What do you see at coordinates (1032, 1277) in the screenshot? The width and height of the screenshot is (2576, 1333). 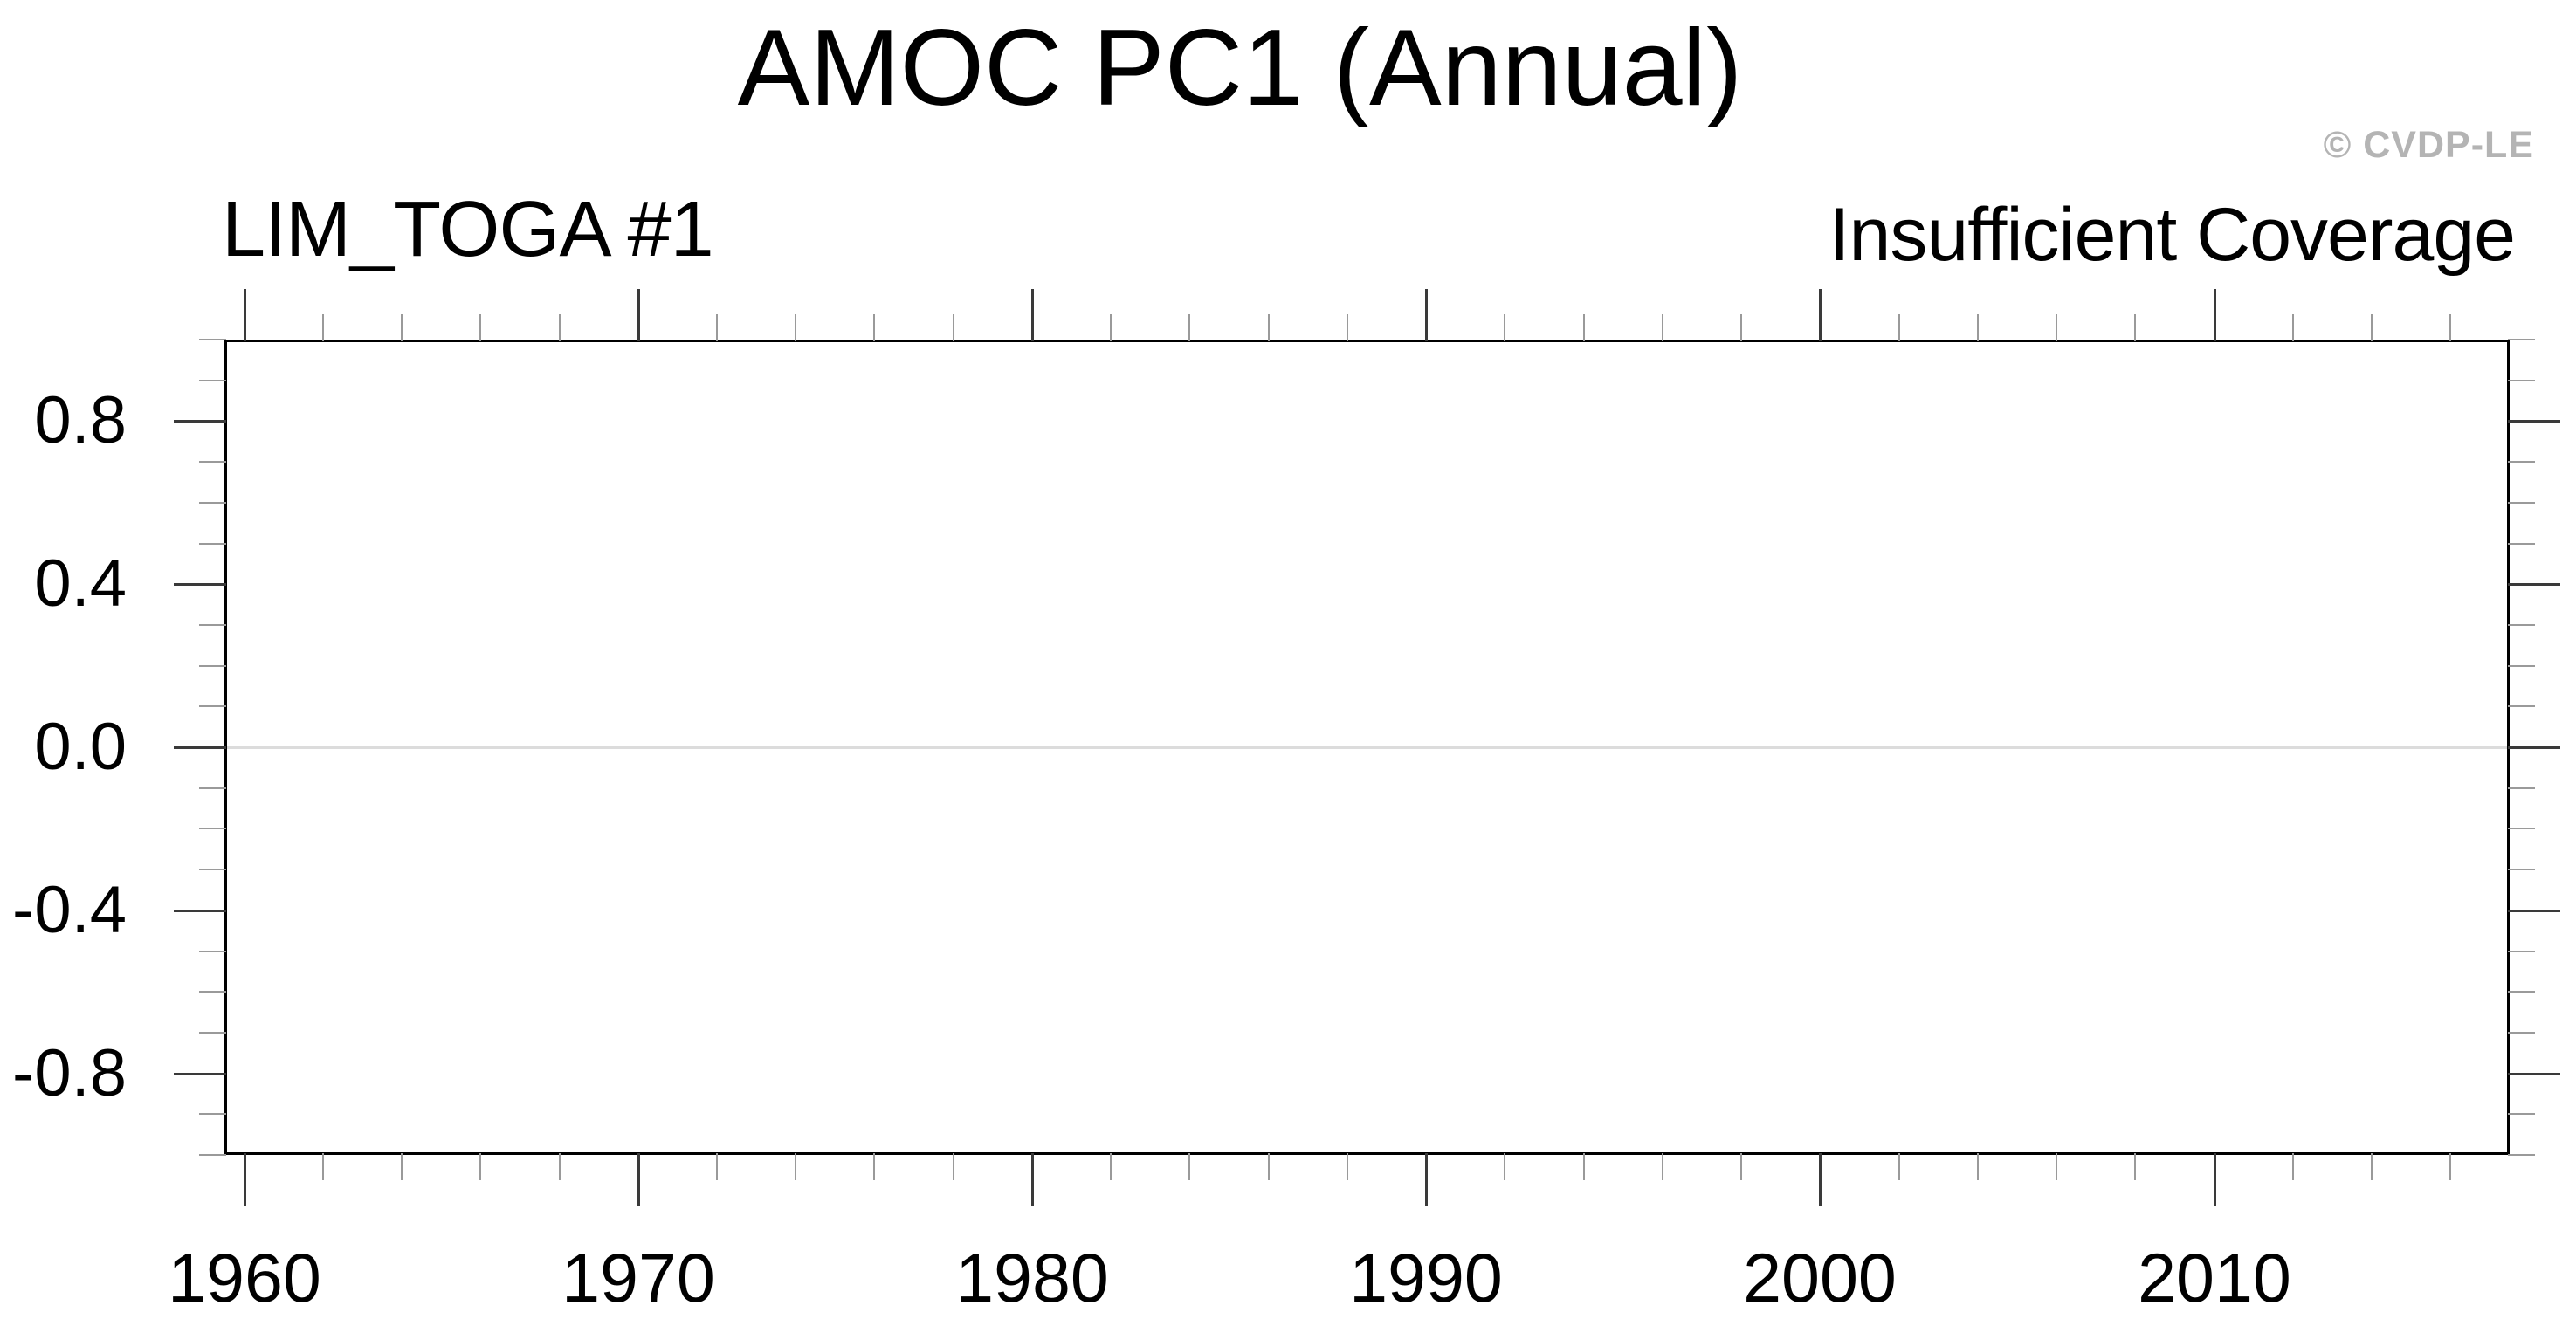 I see `x-tick-label: 1980` at bounding box center [1032, 1277].